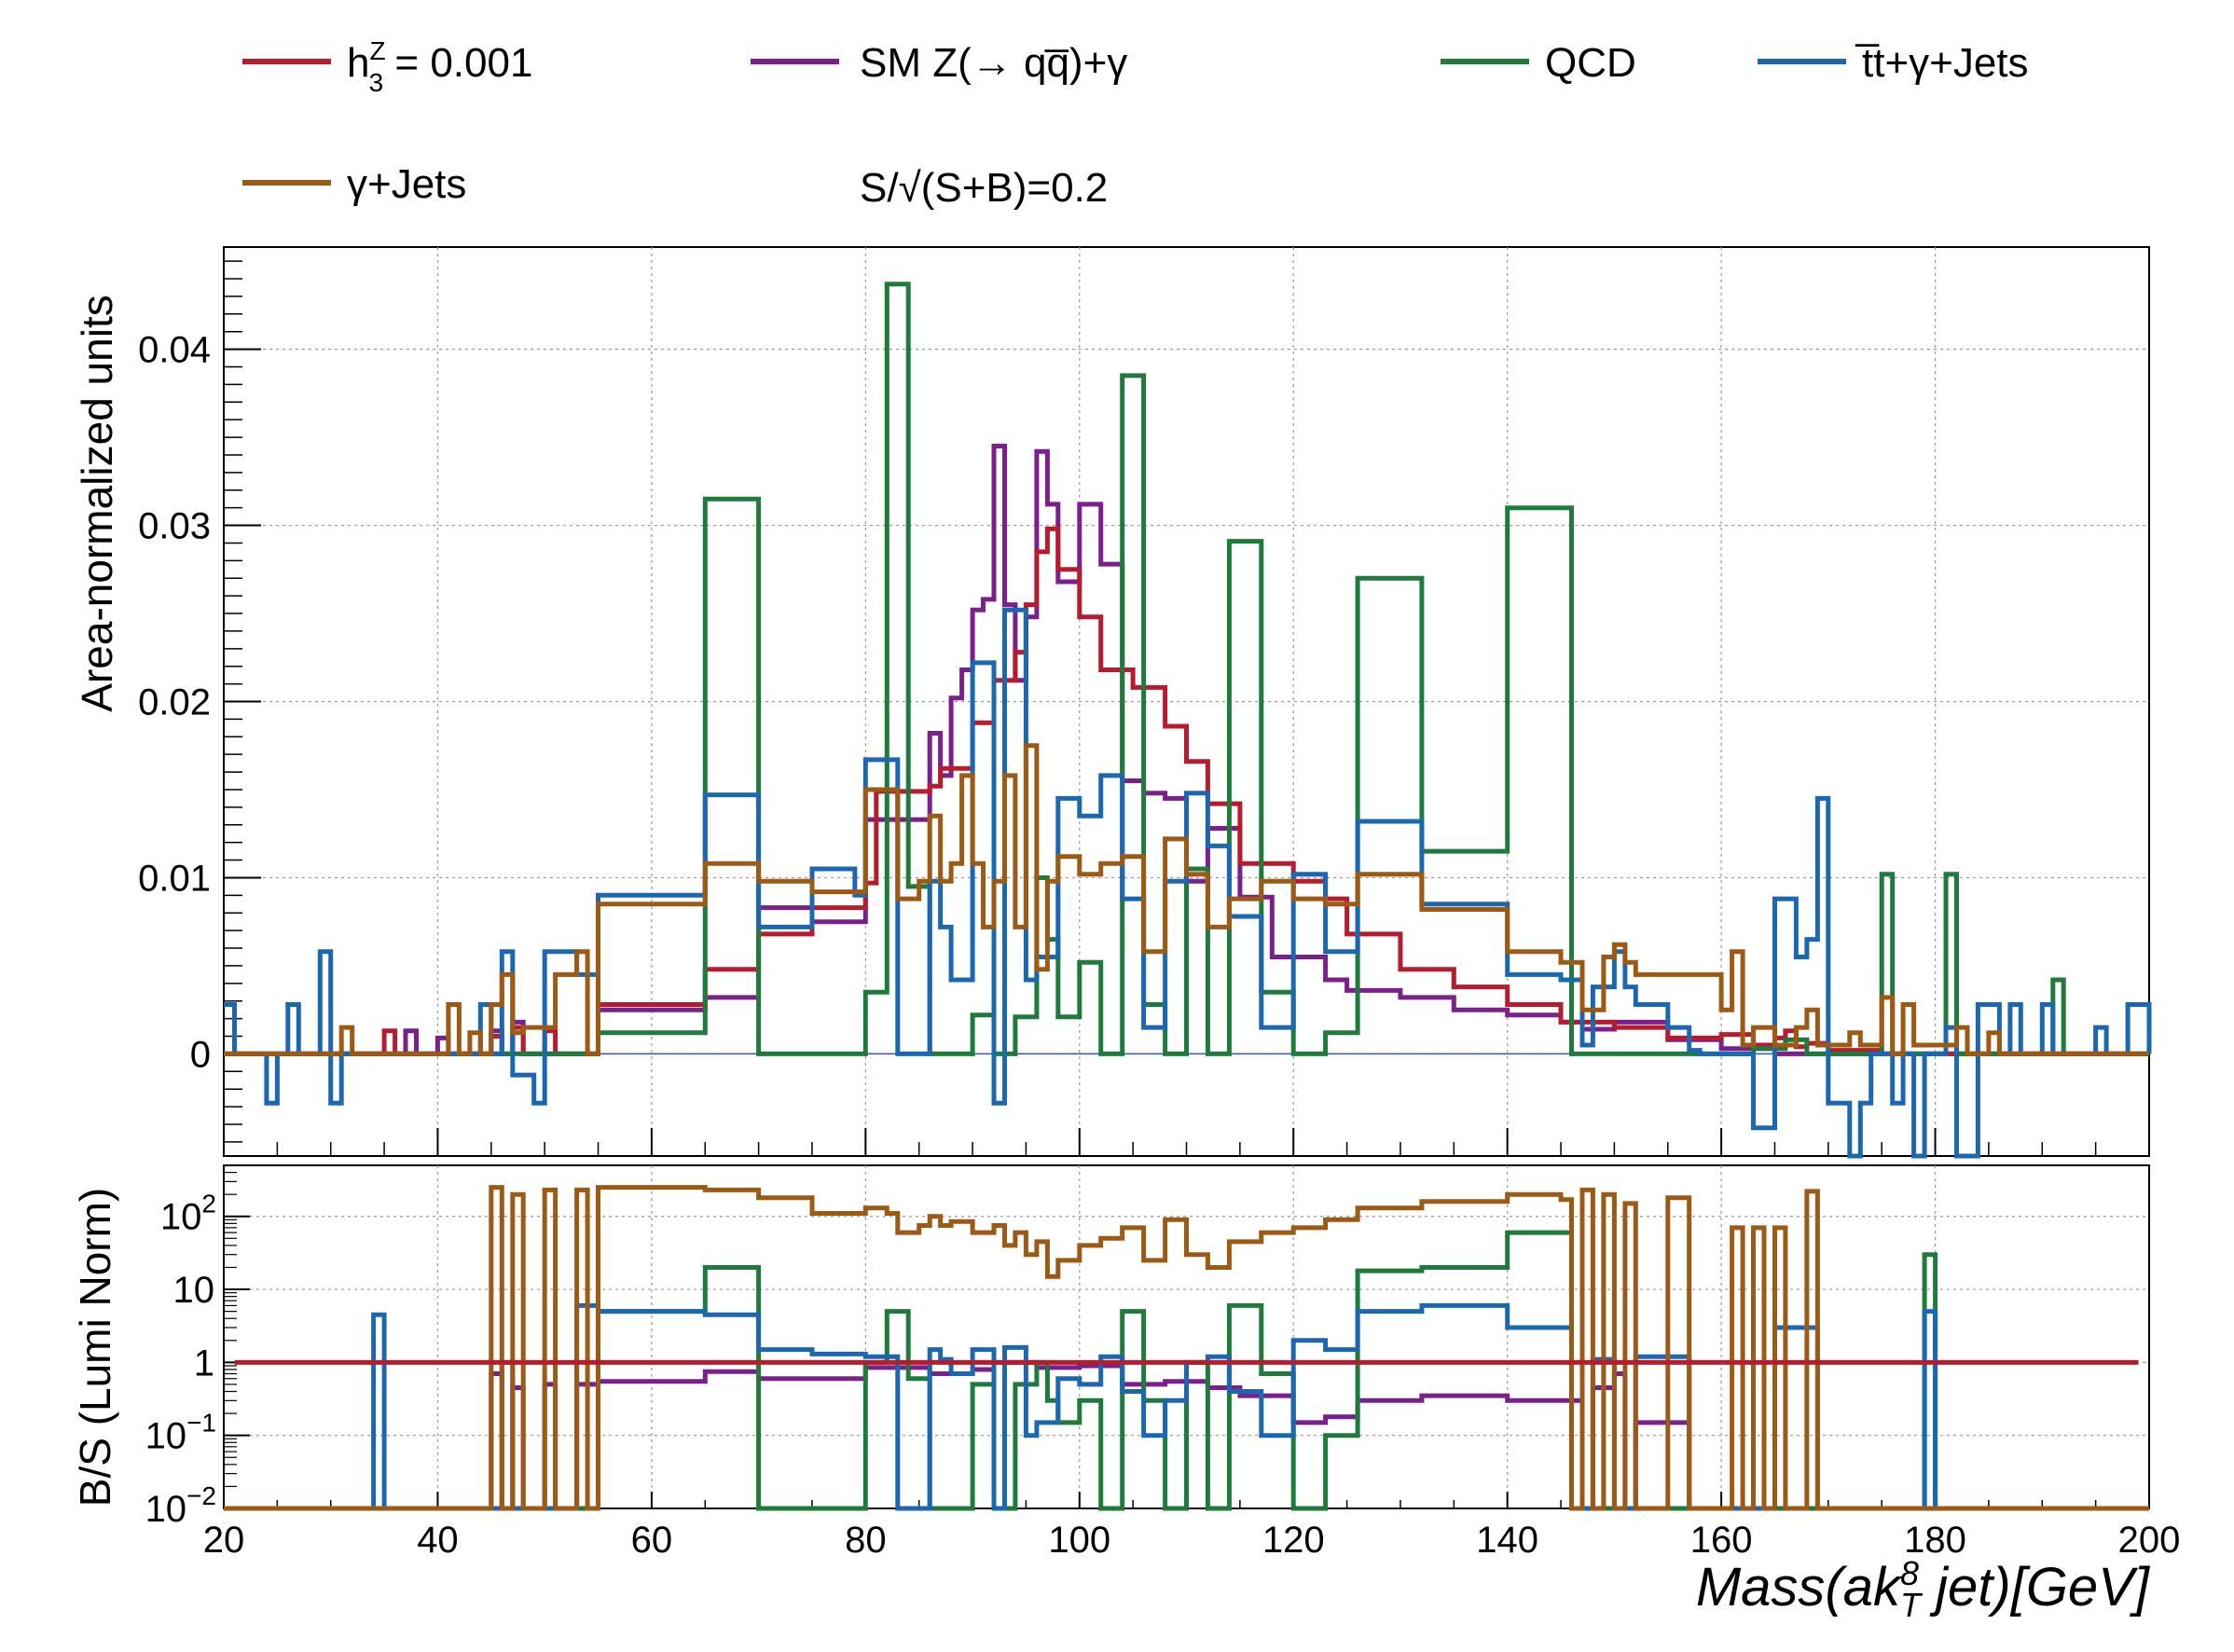 This screenshot has height=1652, width=2234. What do you see at coordinates (97, 503) in the screenshot?
I see `top-y-axis-title: Area-normalized units` at bounding box center [97, 503].